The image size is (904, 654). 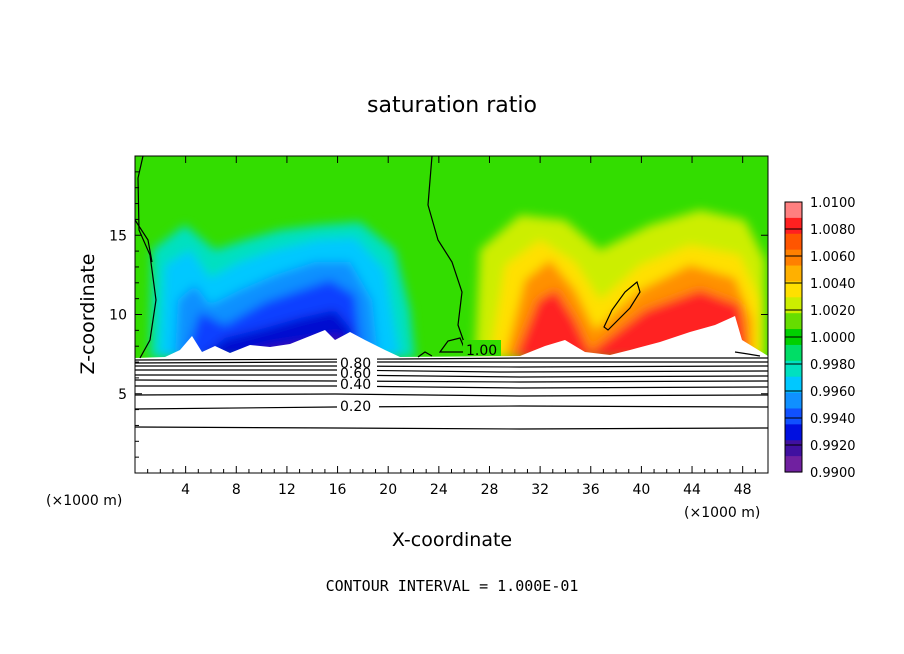 I want to click on x-tick-label: 8, so click(x=236, y=490).